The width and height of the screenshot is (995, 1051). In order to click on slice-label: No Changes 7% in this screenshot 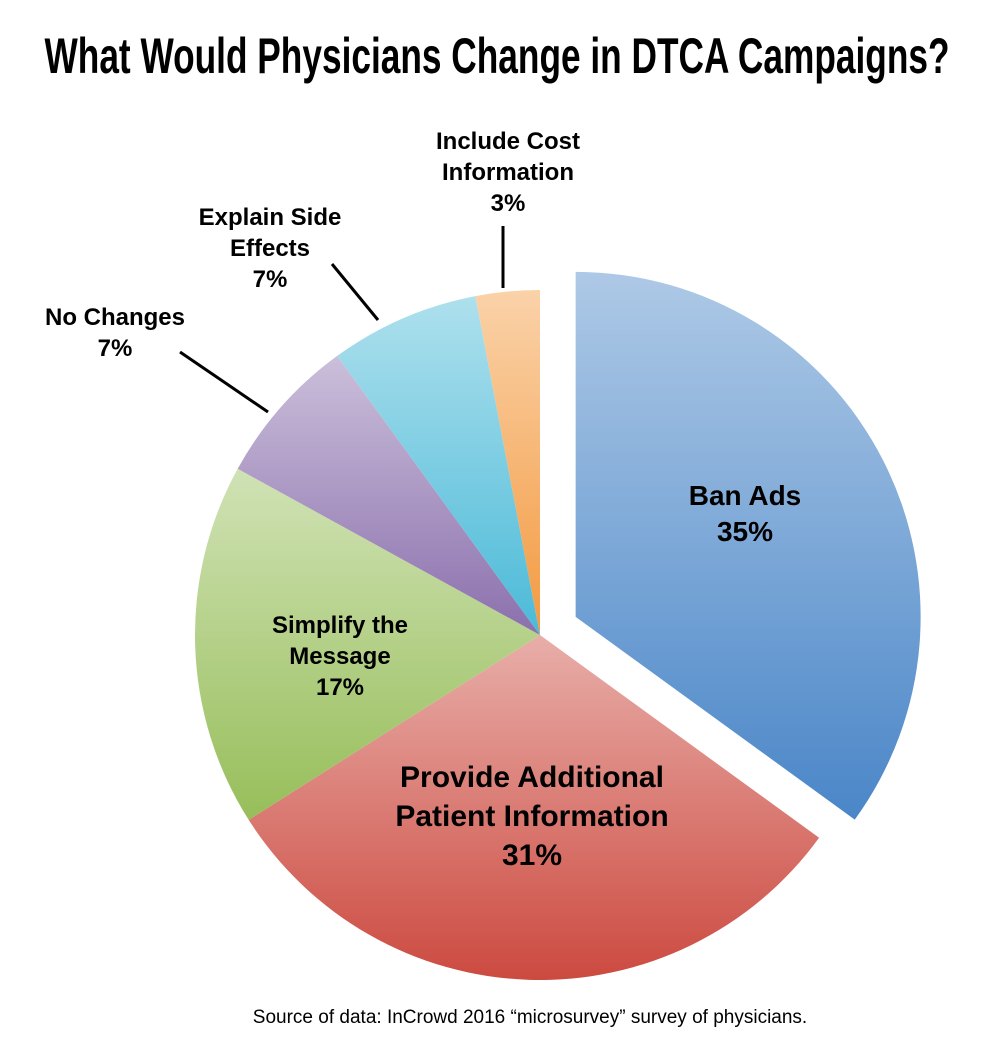, I will do `click(115, 333)`.